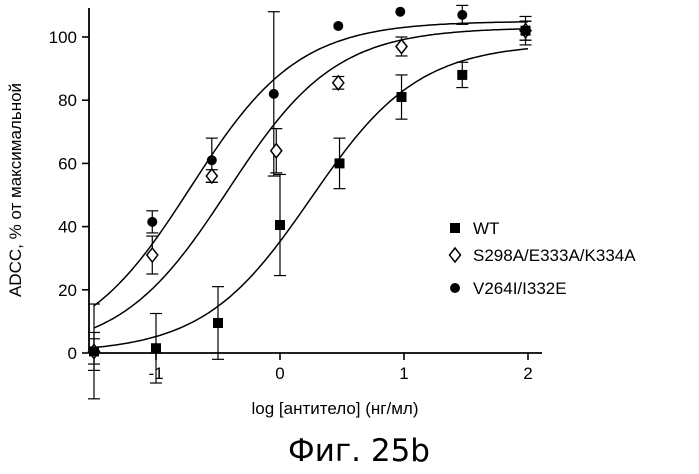 The width and height of the screenshot is (699, 474). Describe the element at coordinates (67, 227) in the screenshot. I see `y-tick-label: 40` at that location.